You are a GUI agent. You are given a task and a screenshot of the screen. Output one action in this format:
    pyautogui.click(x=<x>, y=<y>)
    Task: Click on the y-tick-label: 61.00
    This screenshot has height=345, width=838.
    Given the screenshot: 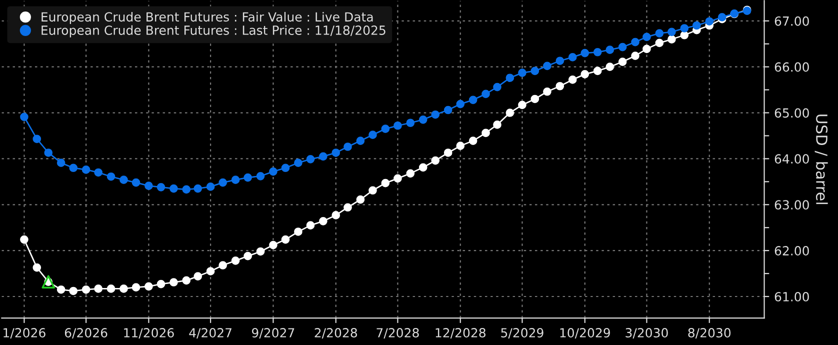 What is the action you would take?
    pyautogui.click(x=791, y=297)
    